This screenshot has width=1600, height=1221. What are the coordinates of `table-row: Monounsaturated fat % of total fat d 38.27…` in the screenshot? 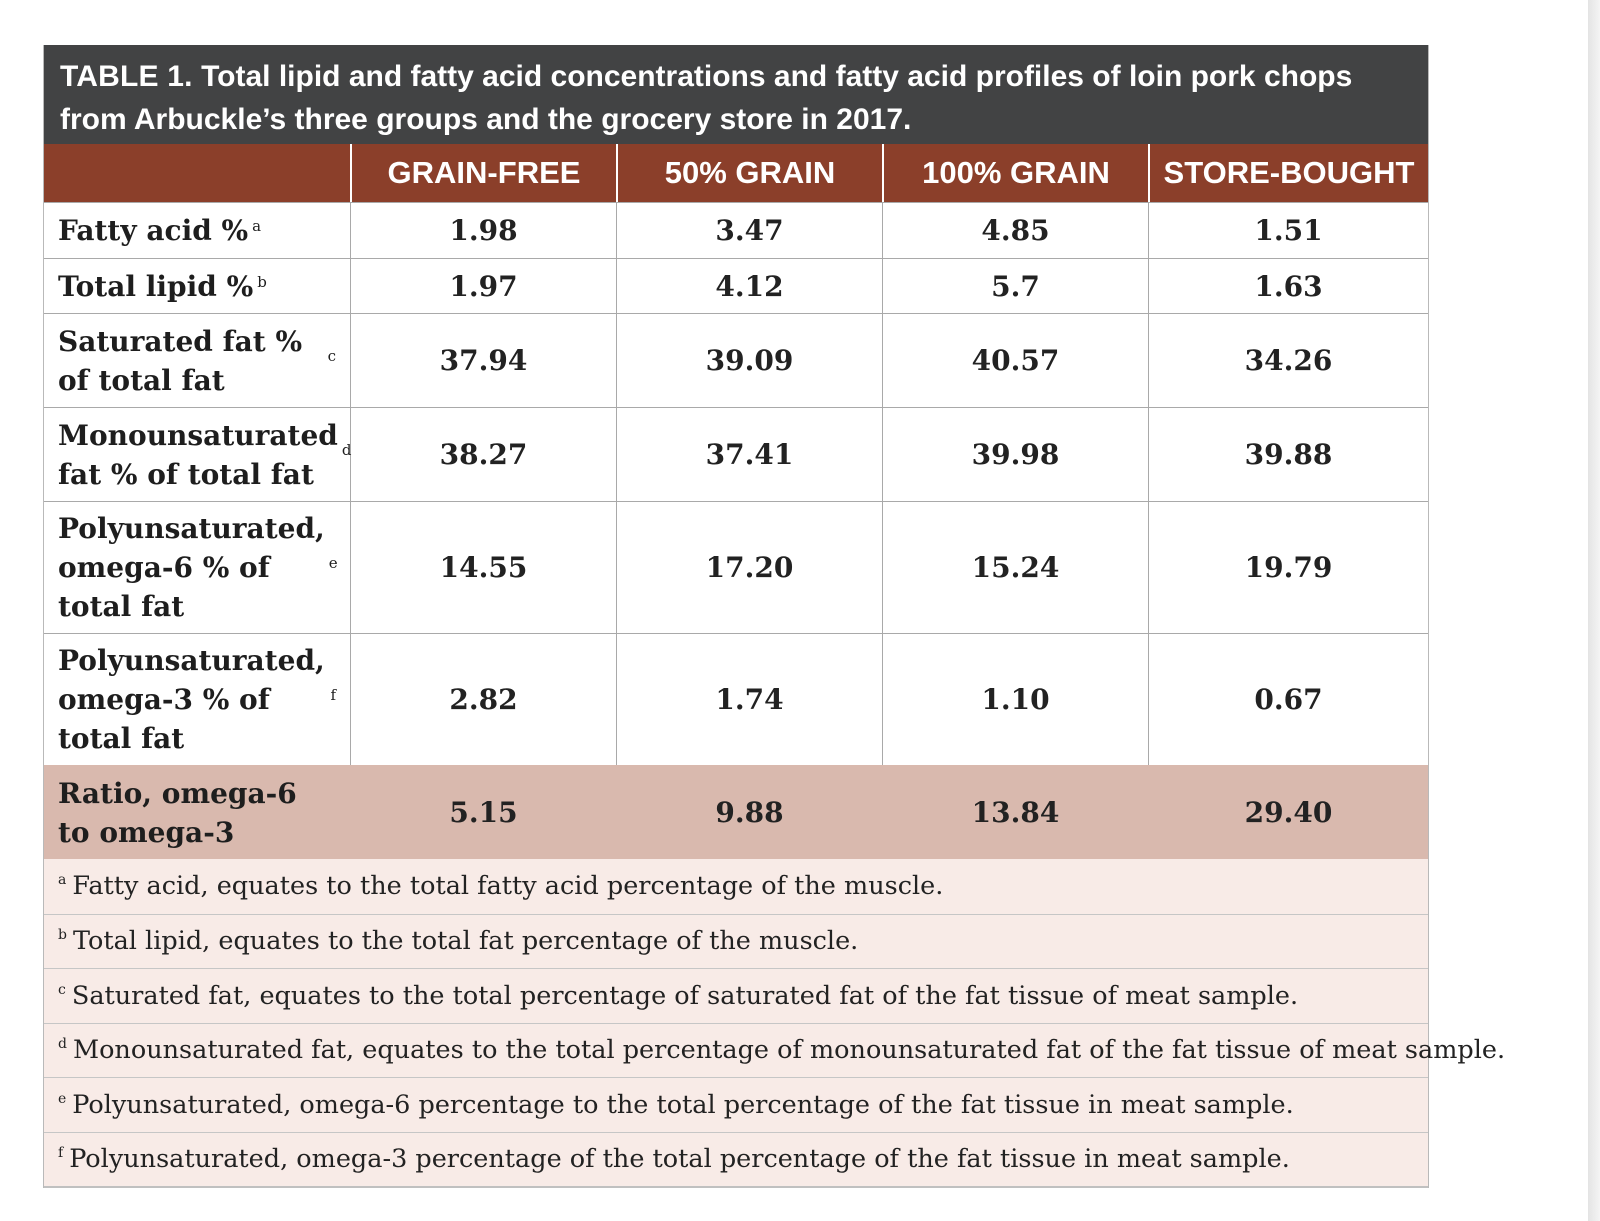 It's located at (736, 454).